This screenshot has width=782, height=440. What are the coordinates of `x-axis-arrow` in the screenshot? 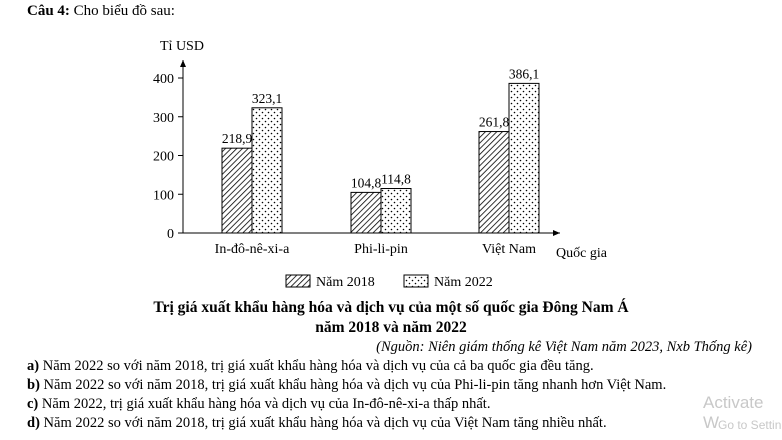 It's located at (556, 233).